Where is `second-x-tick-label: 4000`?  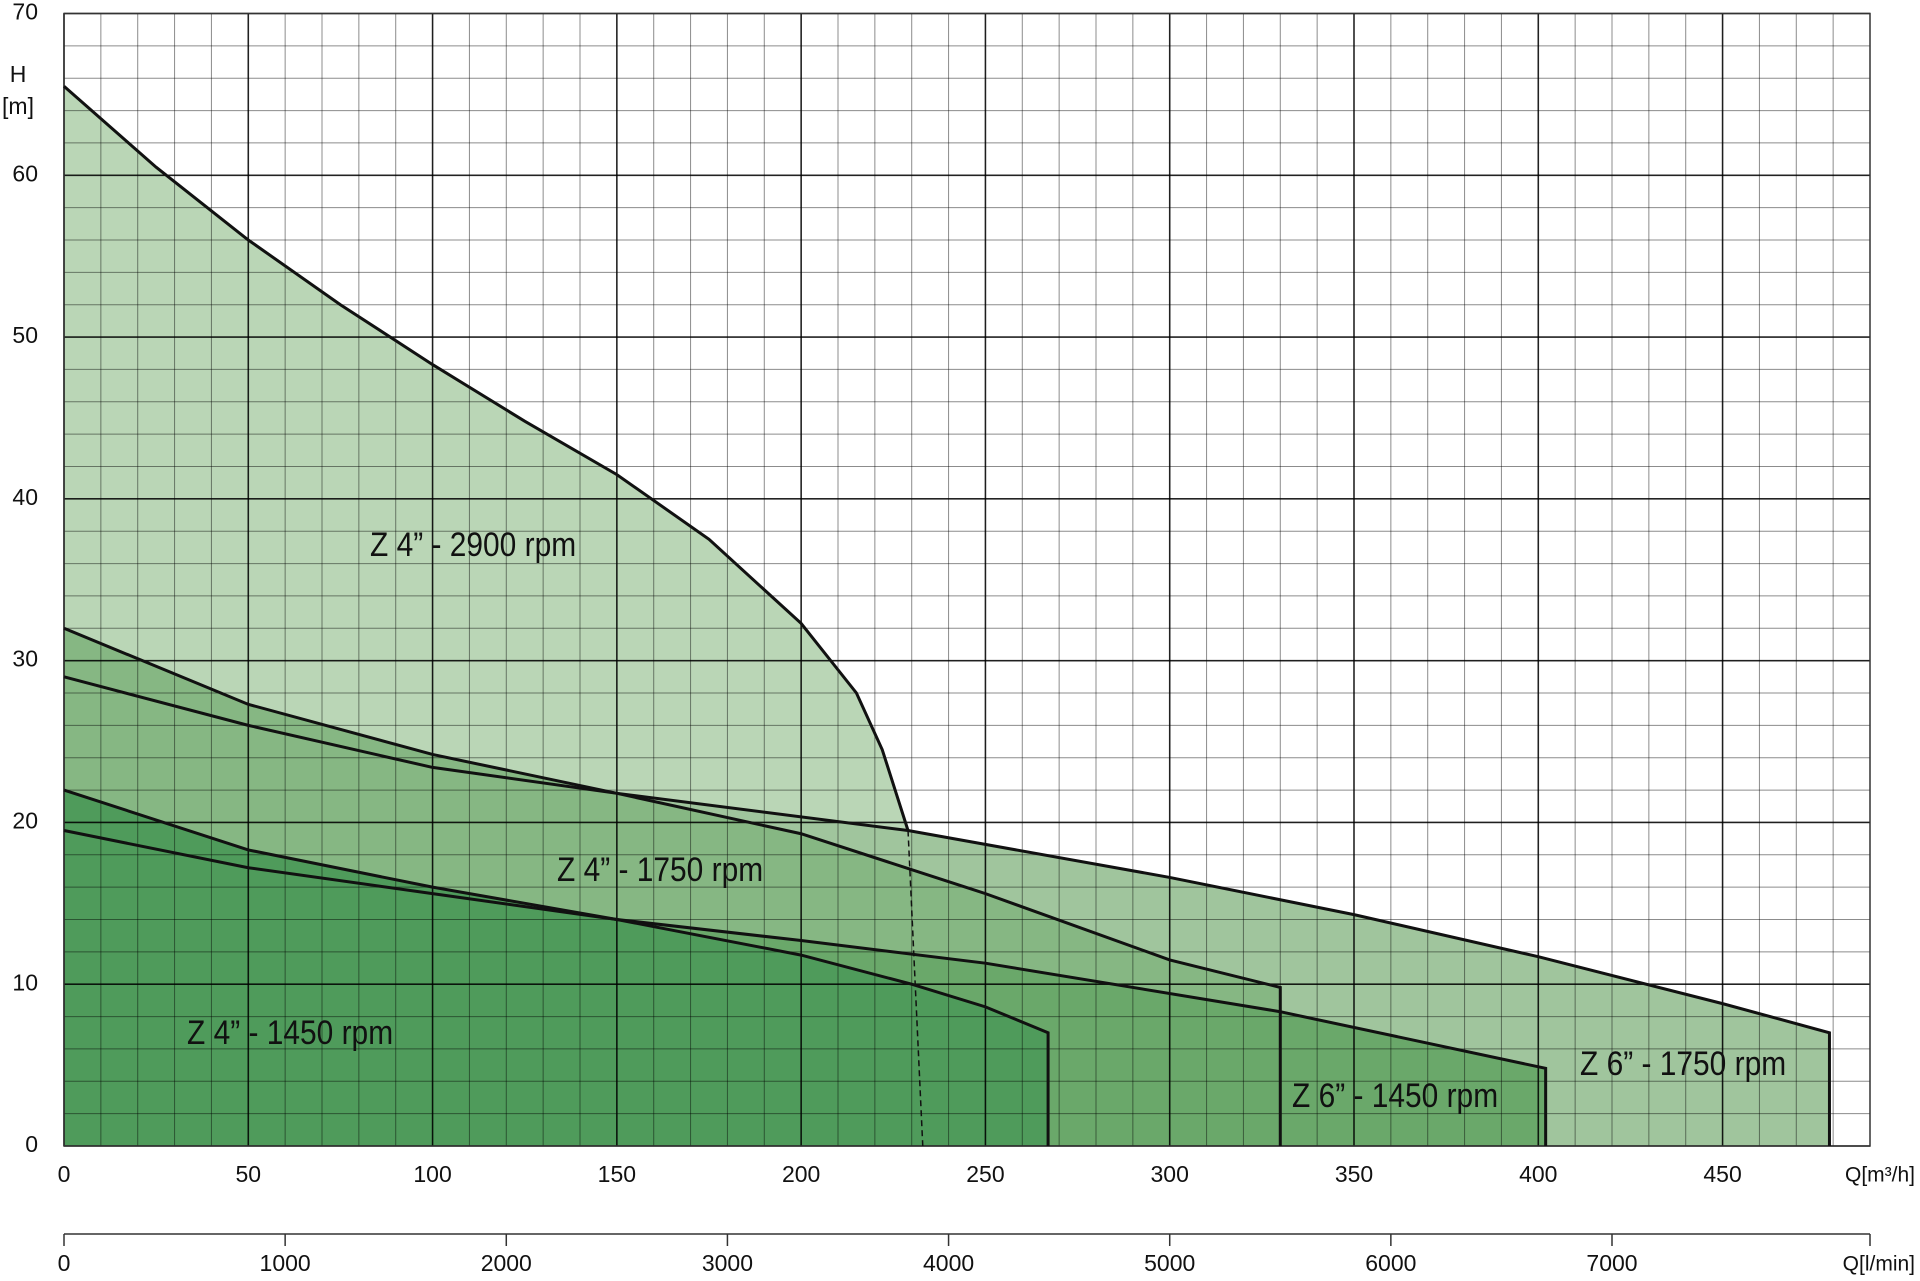 second-x-tick-label: 4000 is located at coordinates (948, 1263).